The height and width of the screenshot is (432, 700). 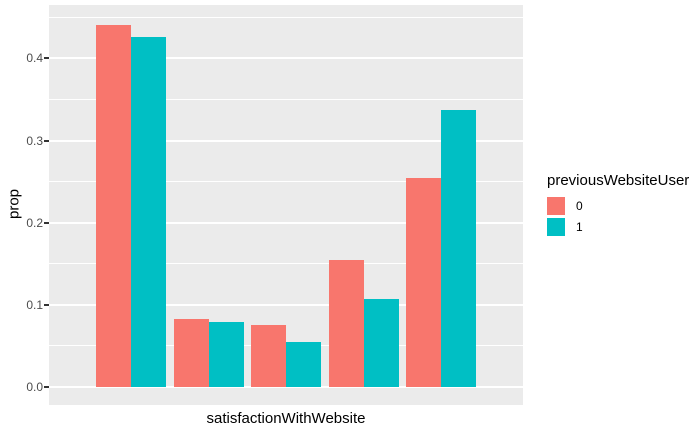 I want to click on y-tick-label: 0.2, so click(x=34, y=222).